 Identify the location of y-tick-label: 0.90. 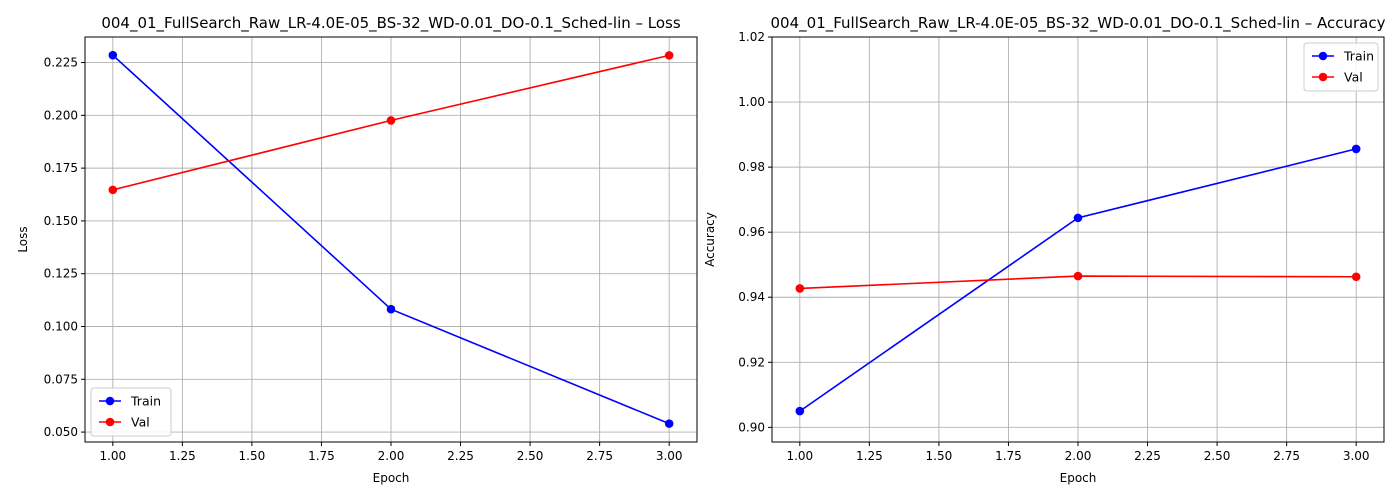
(751, 427).